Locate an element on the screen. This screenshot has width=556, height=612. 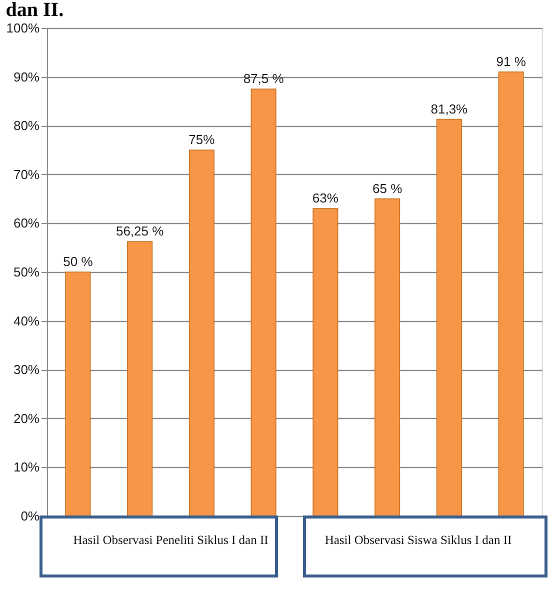
y-tick-label: 50% is located at coordinates (26, 272).